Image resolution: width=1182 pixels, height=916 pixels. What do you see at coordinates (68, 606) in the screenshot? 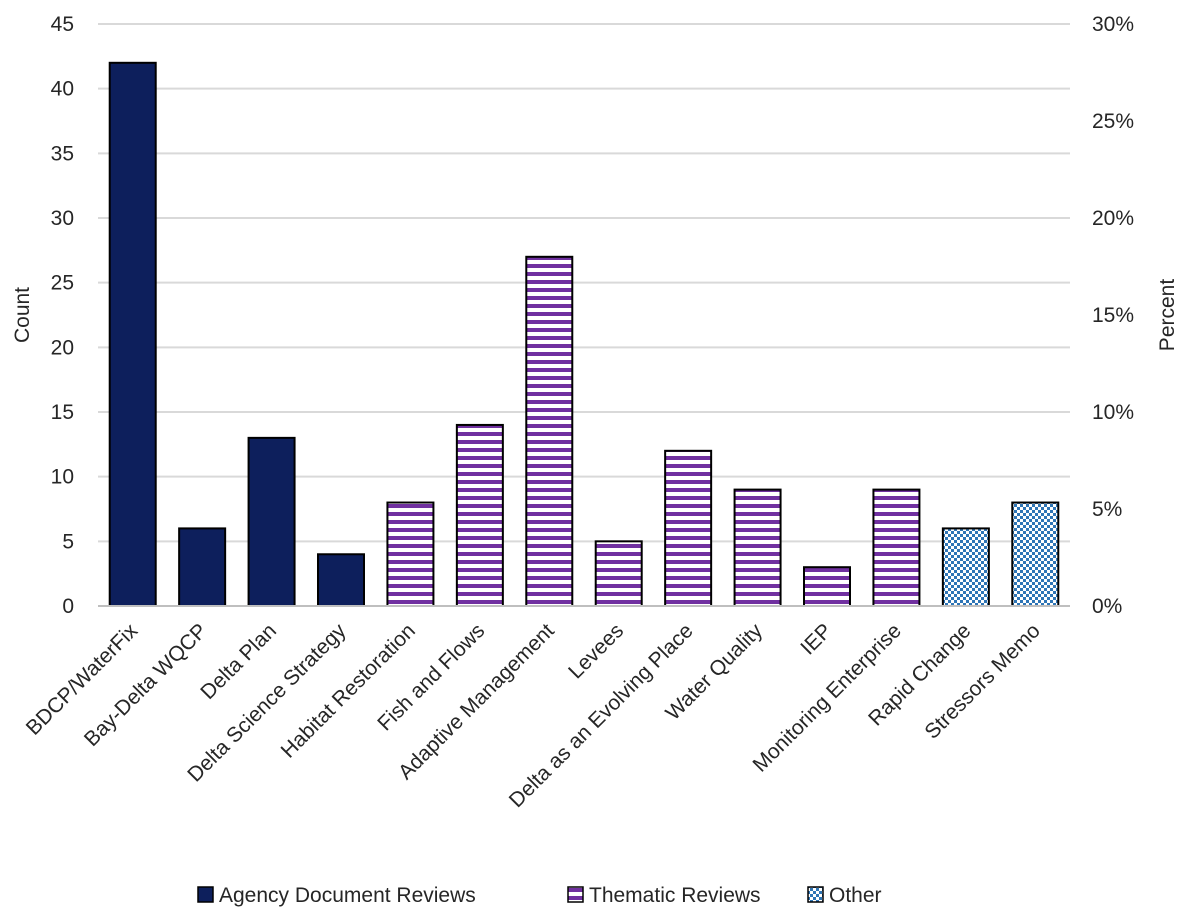
I see `y-tick-label: 0` at bounding box center [68, 606].